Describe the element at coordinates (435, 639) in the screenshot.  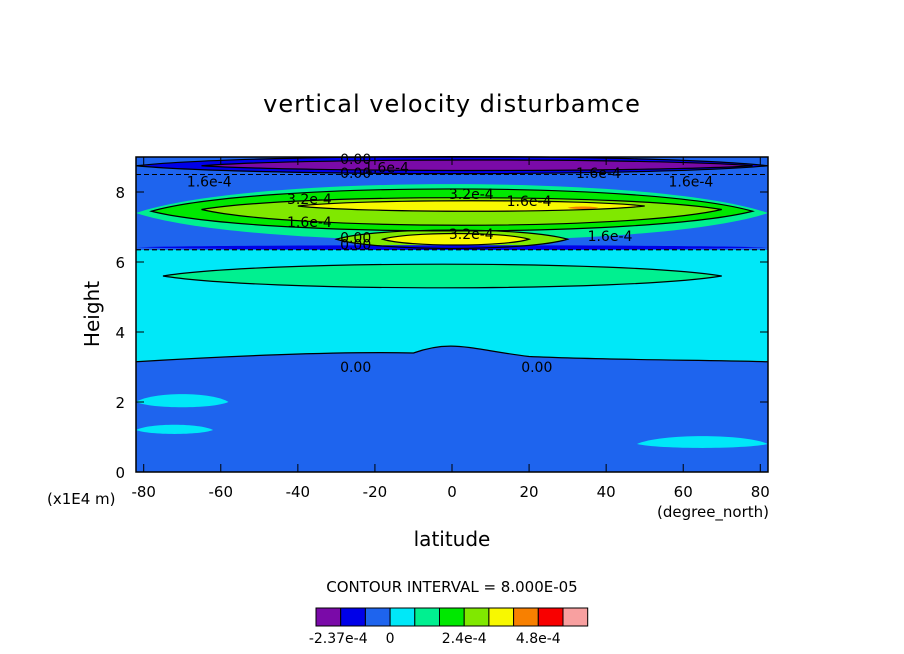
I see `color-legend-labels: -2.37e-4 0 2.4e-4 4.8e-4` at that location.